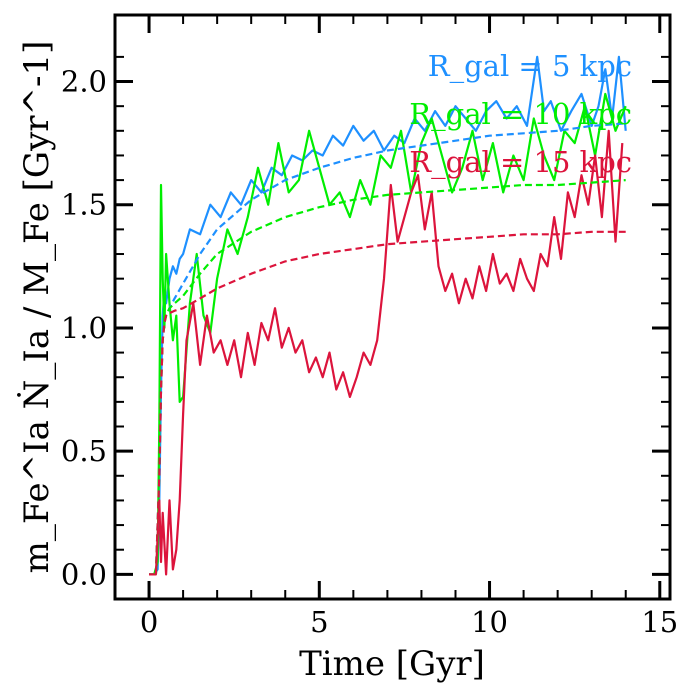  Describe the element at coordinates (84, 574) in the screenshot. I see `y-tick-label: 0.0` at that location.